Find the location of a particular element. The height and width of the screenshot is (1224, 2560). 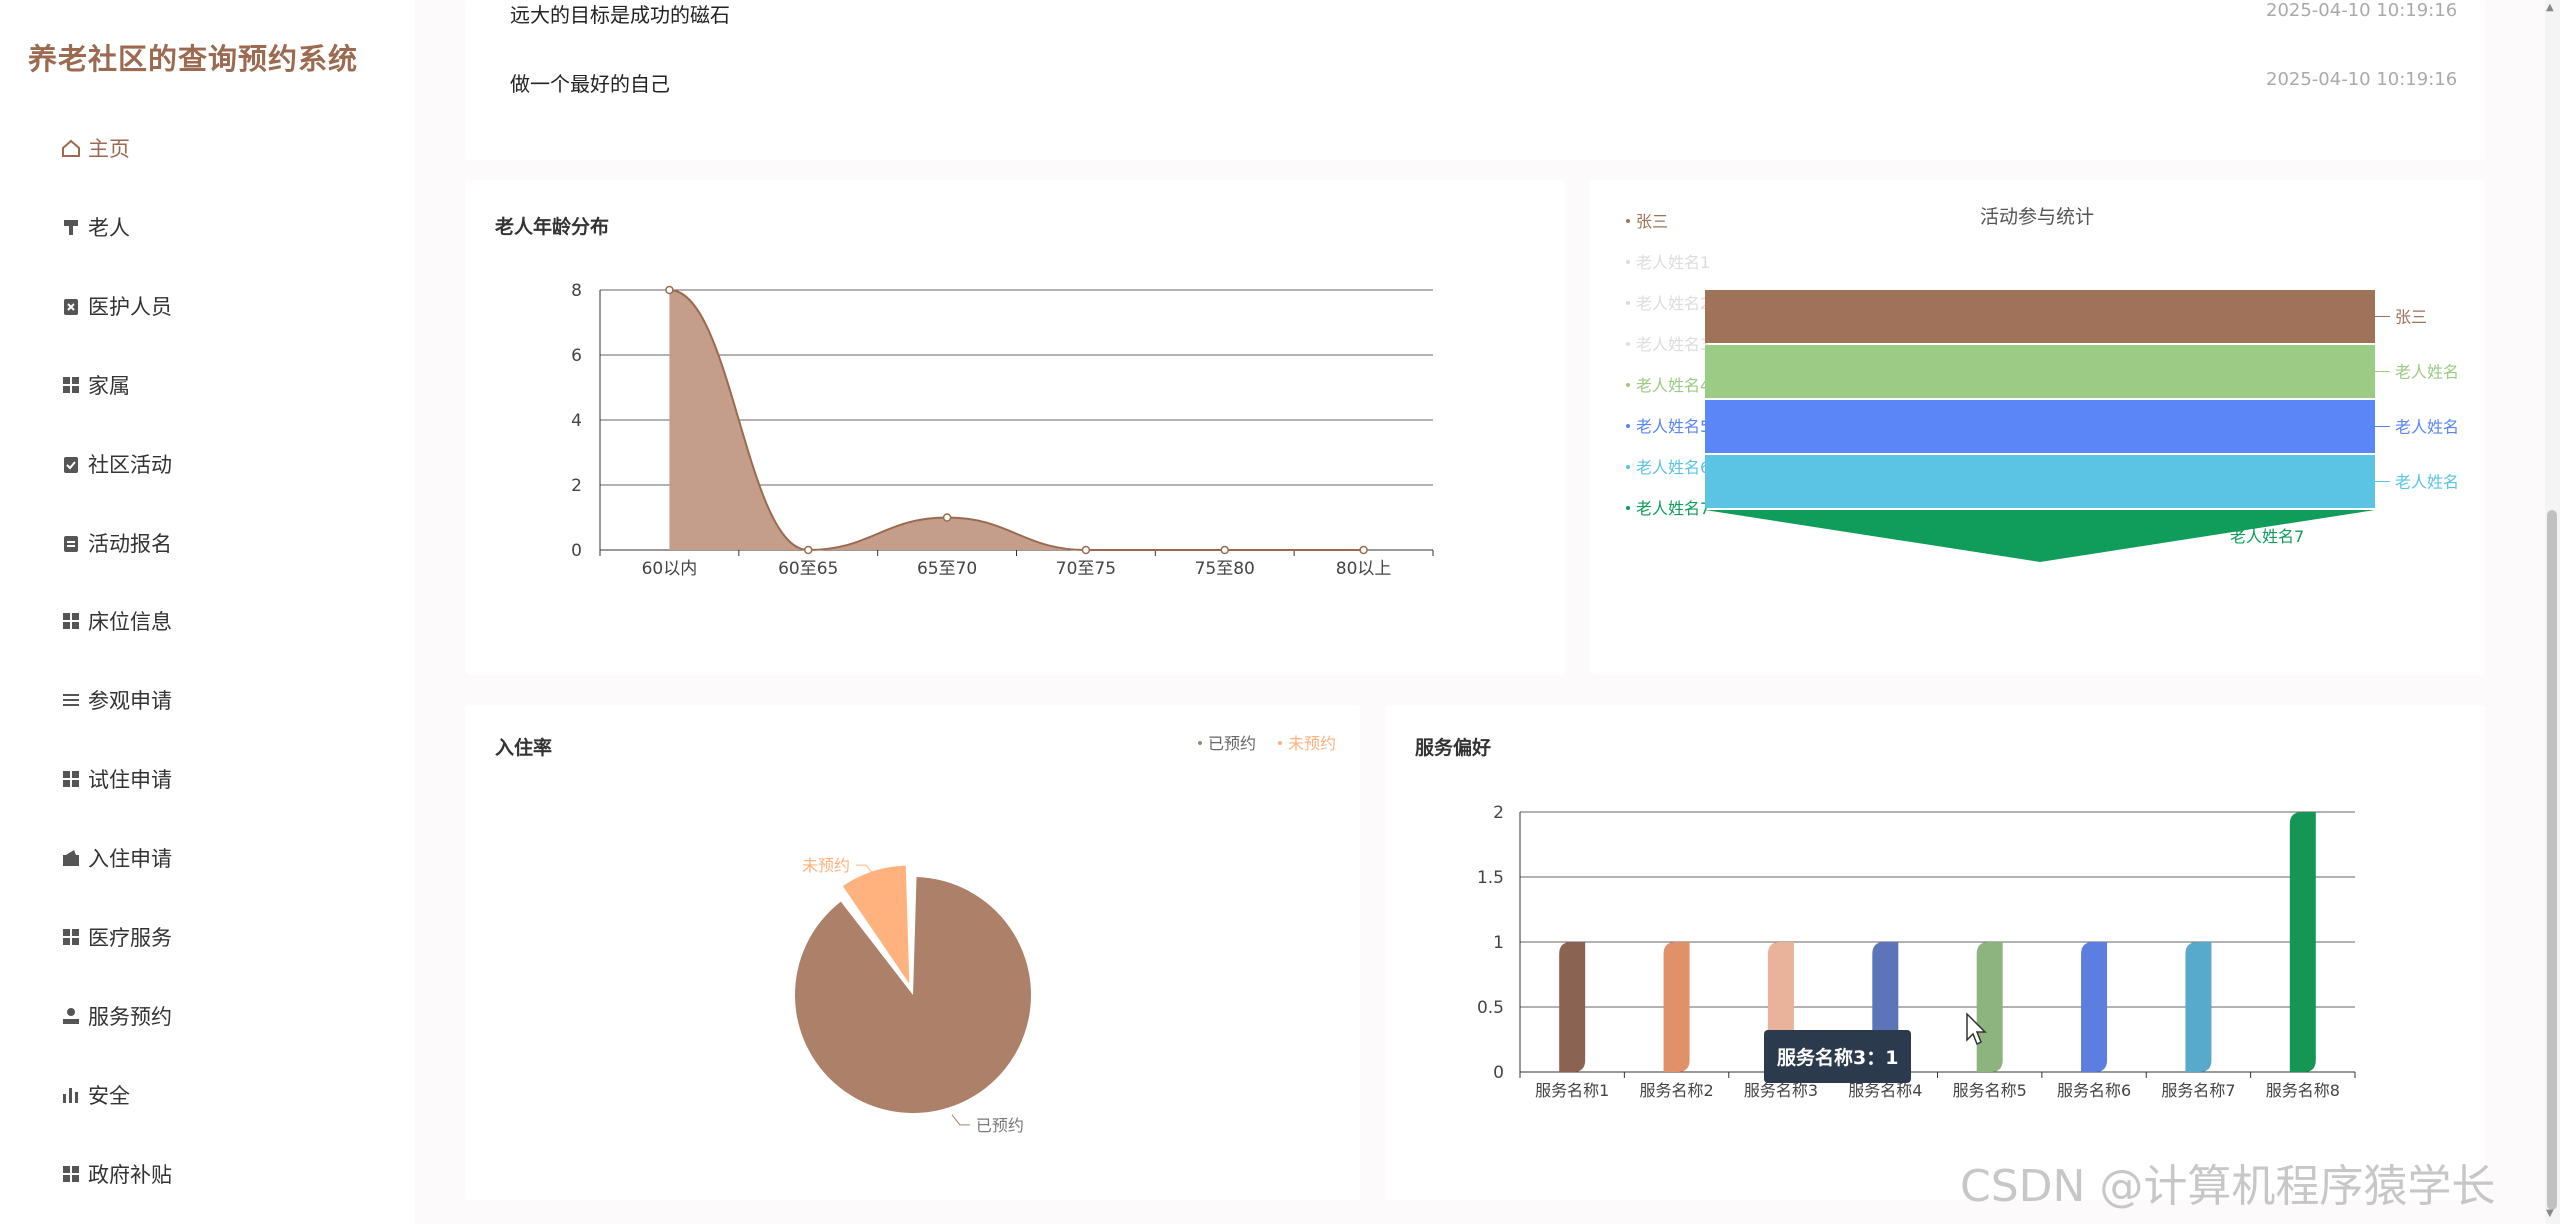

x-tick-label: 80以上 is located at coordinates (1364, 569).